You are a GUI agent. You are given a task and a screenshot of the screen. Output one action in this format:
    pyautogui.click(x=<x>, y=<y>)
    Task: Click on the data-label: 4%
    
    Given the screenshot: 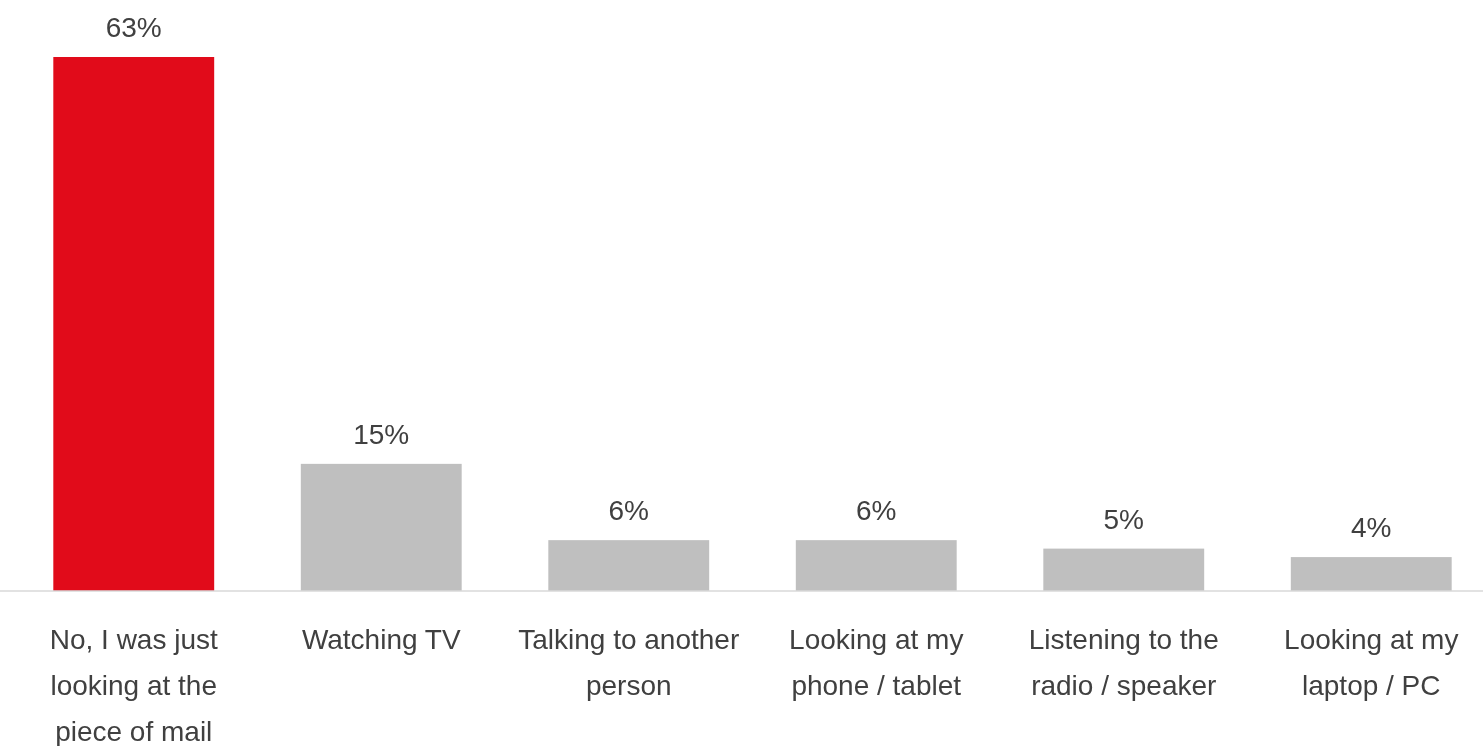 What is the action you would take?
    pyautogui.click(x=1371, y=528)
    